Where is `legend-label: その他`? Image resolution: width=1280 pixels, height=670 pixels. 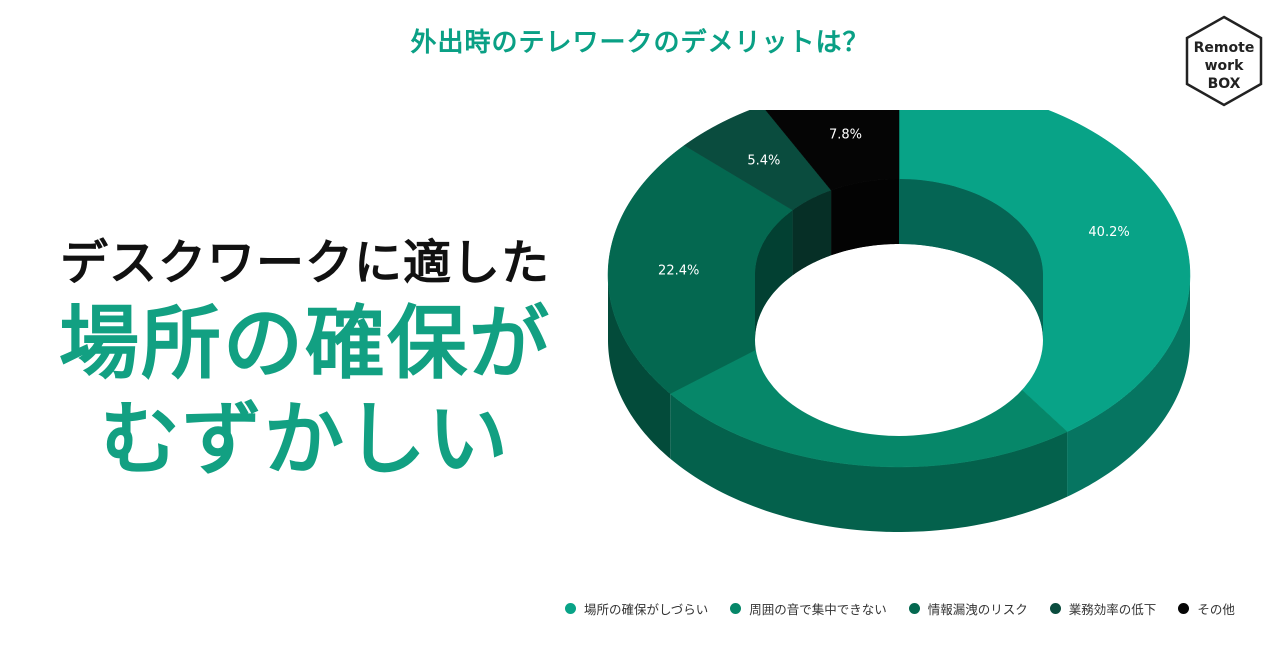
legend-label: その他 is located at coordinates (1216, 609).